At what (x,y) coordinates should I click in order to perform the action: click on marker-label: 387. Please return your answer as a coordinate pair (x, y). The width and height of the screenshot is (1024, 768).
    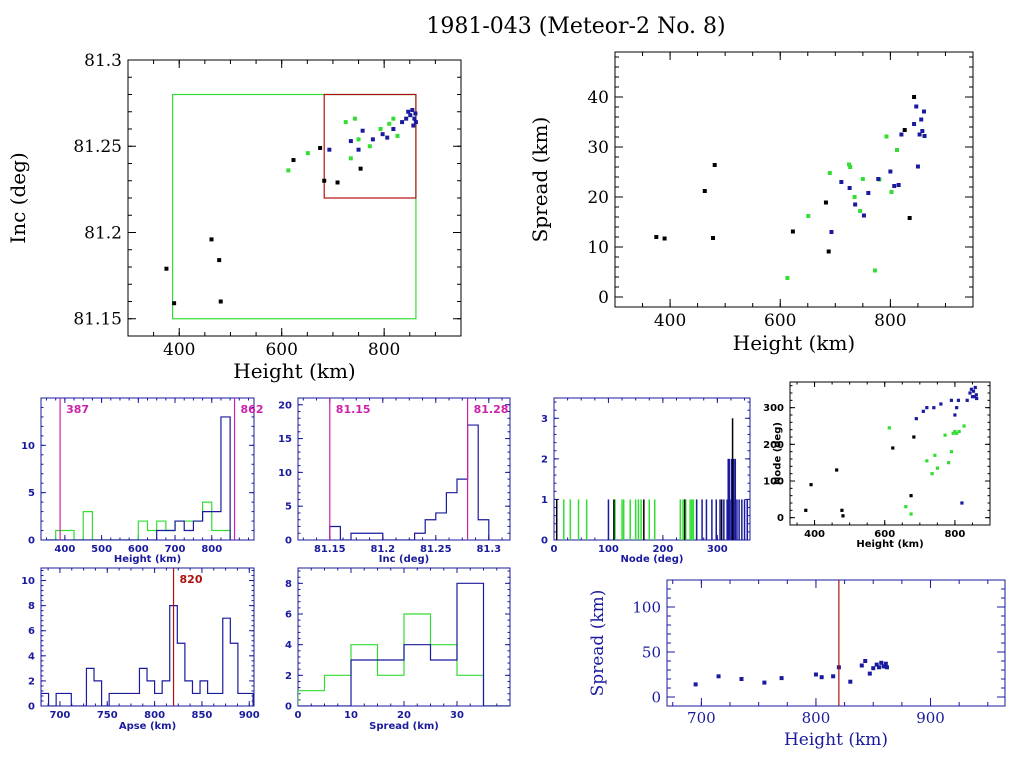
    Looking at the image, I should click on (77, 409).